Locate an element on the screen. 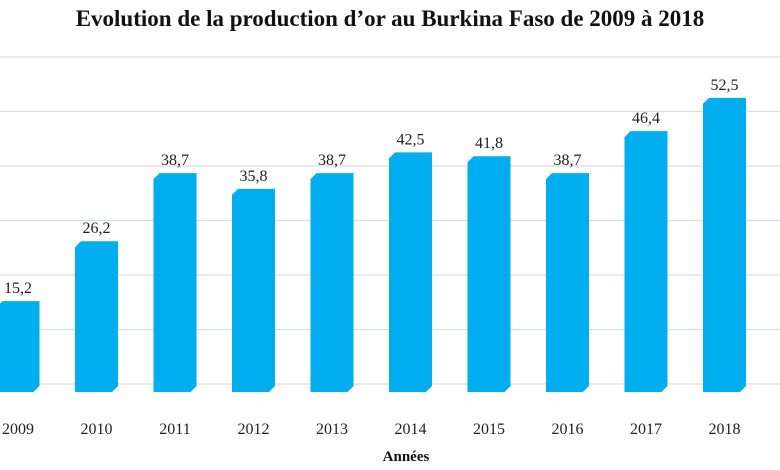  data-label-2013: 38,7 is located at coordinates (332, 160).